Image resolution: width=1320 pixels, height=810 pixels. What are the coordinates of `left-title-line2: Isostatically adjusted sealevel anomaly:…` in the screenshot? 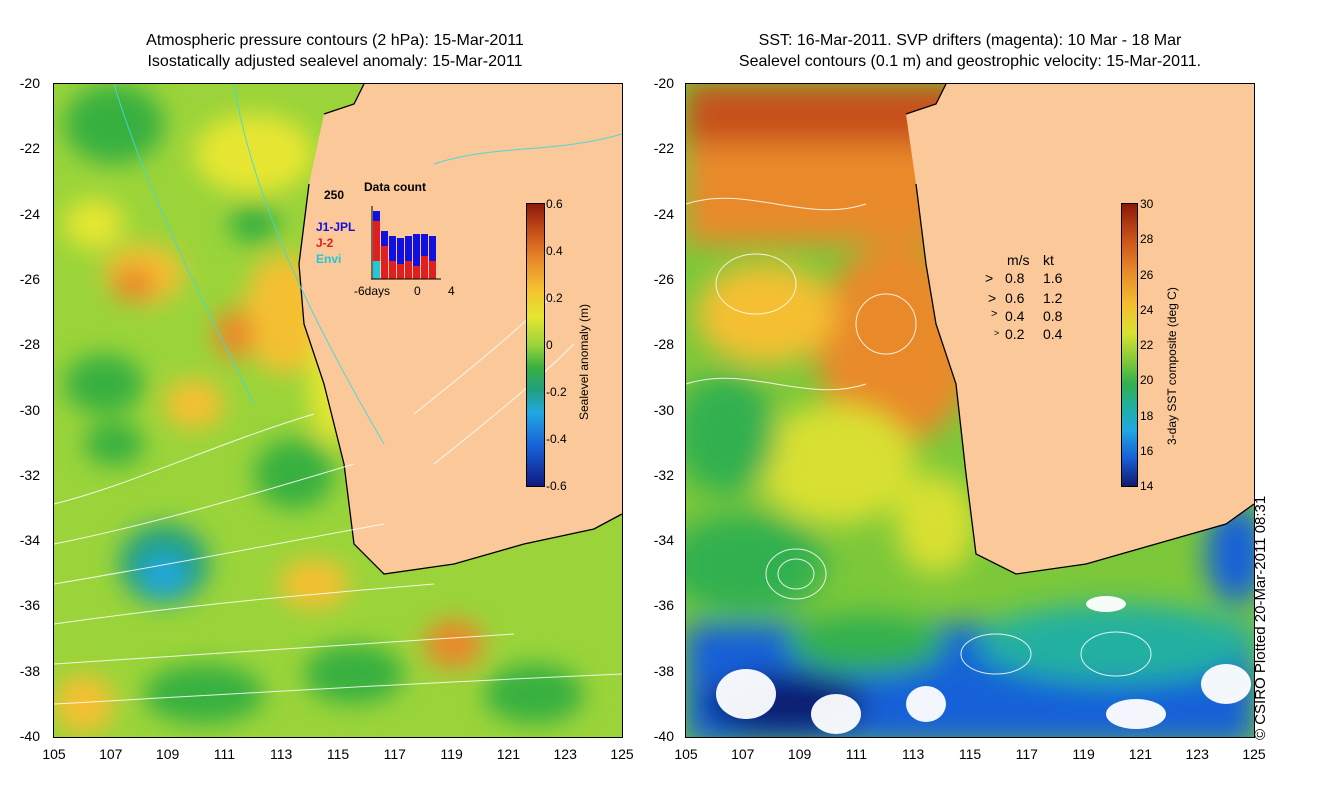 It's located at (335, 61).